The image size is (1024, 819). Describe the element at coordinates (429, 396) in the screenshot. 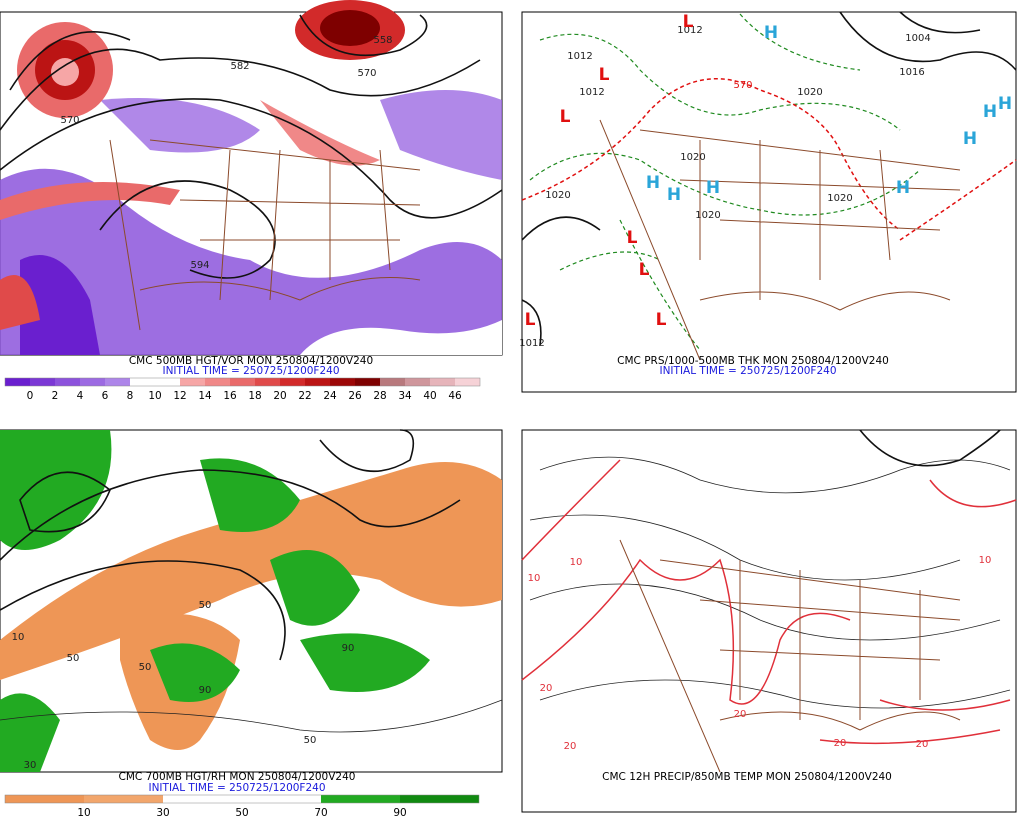

I see `colorbar-label: 40` at that location.